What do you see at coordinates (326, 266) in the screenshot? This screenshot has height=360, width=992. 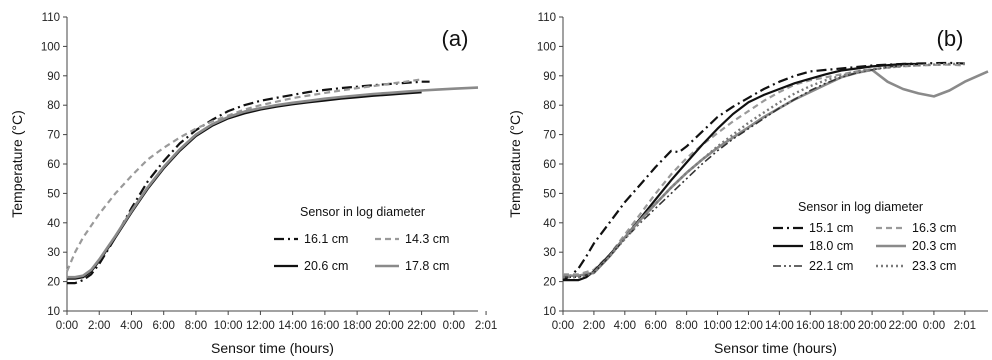 I see `legend-entry: 20.6 cm` at bounding box center [326, 266].